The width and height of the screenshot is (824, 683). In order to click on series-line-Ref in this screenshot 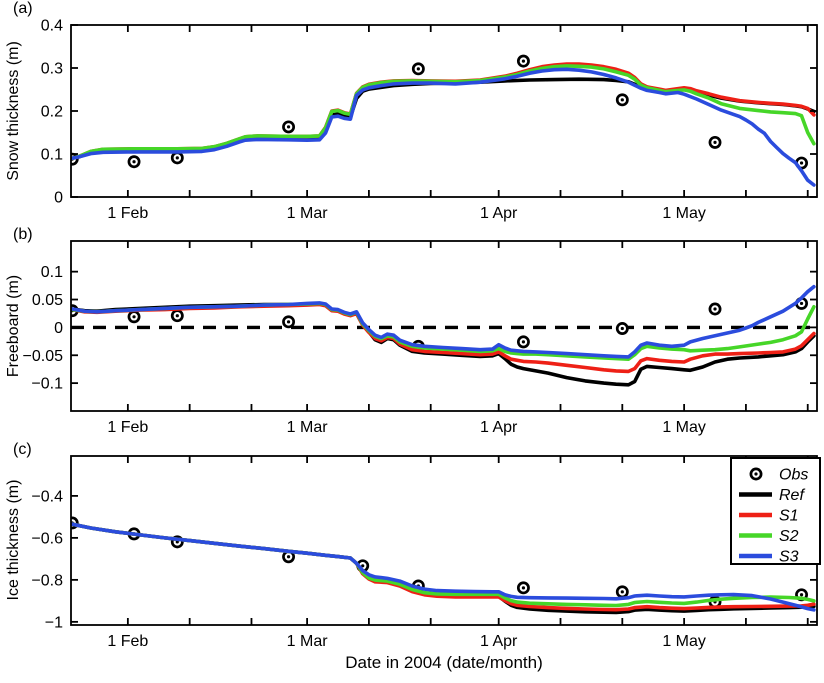, I will do `click(443, 568)`.